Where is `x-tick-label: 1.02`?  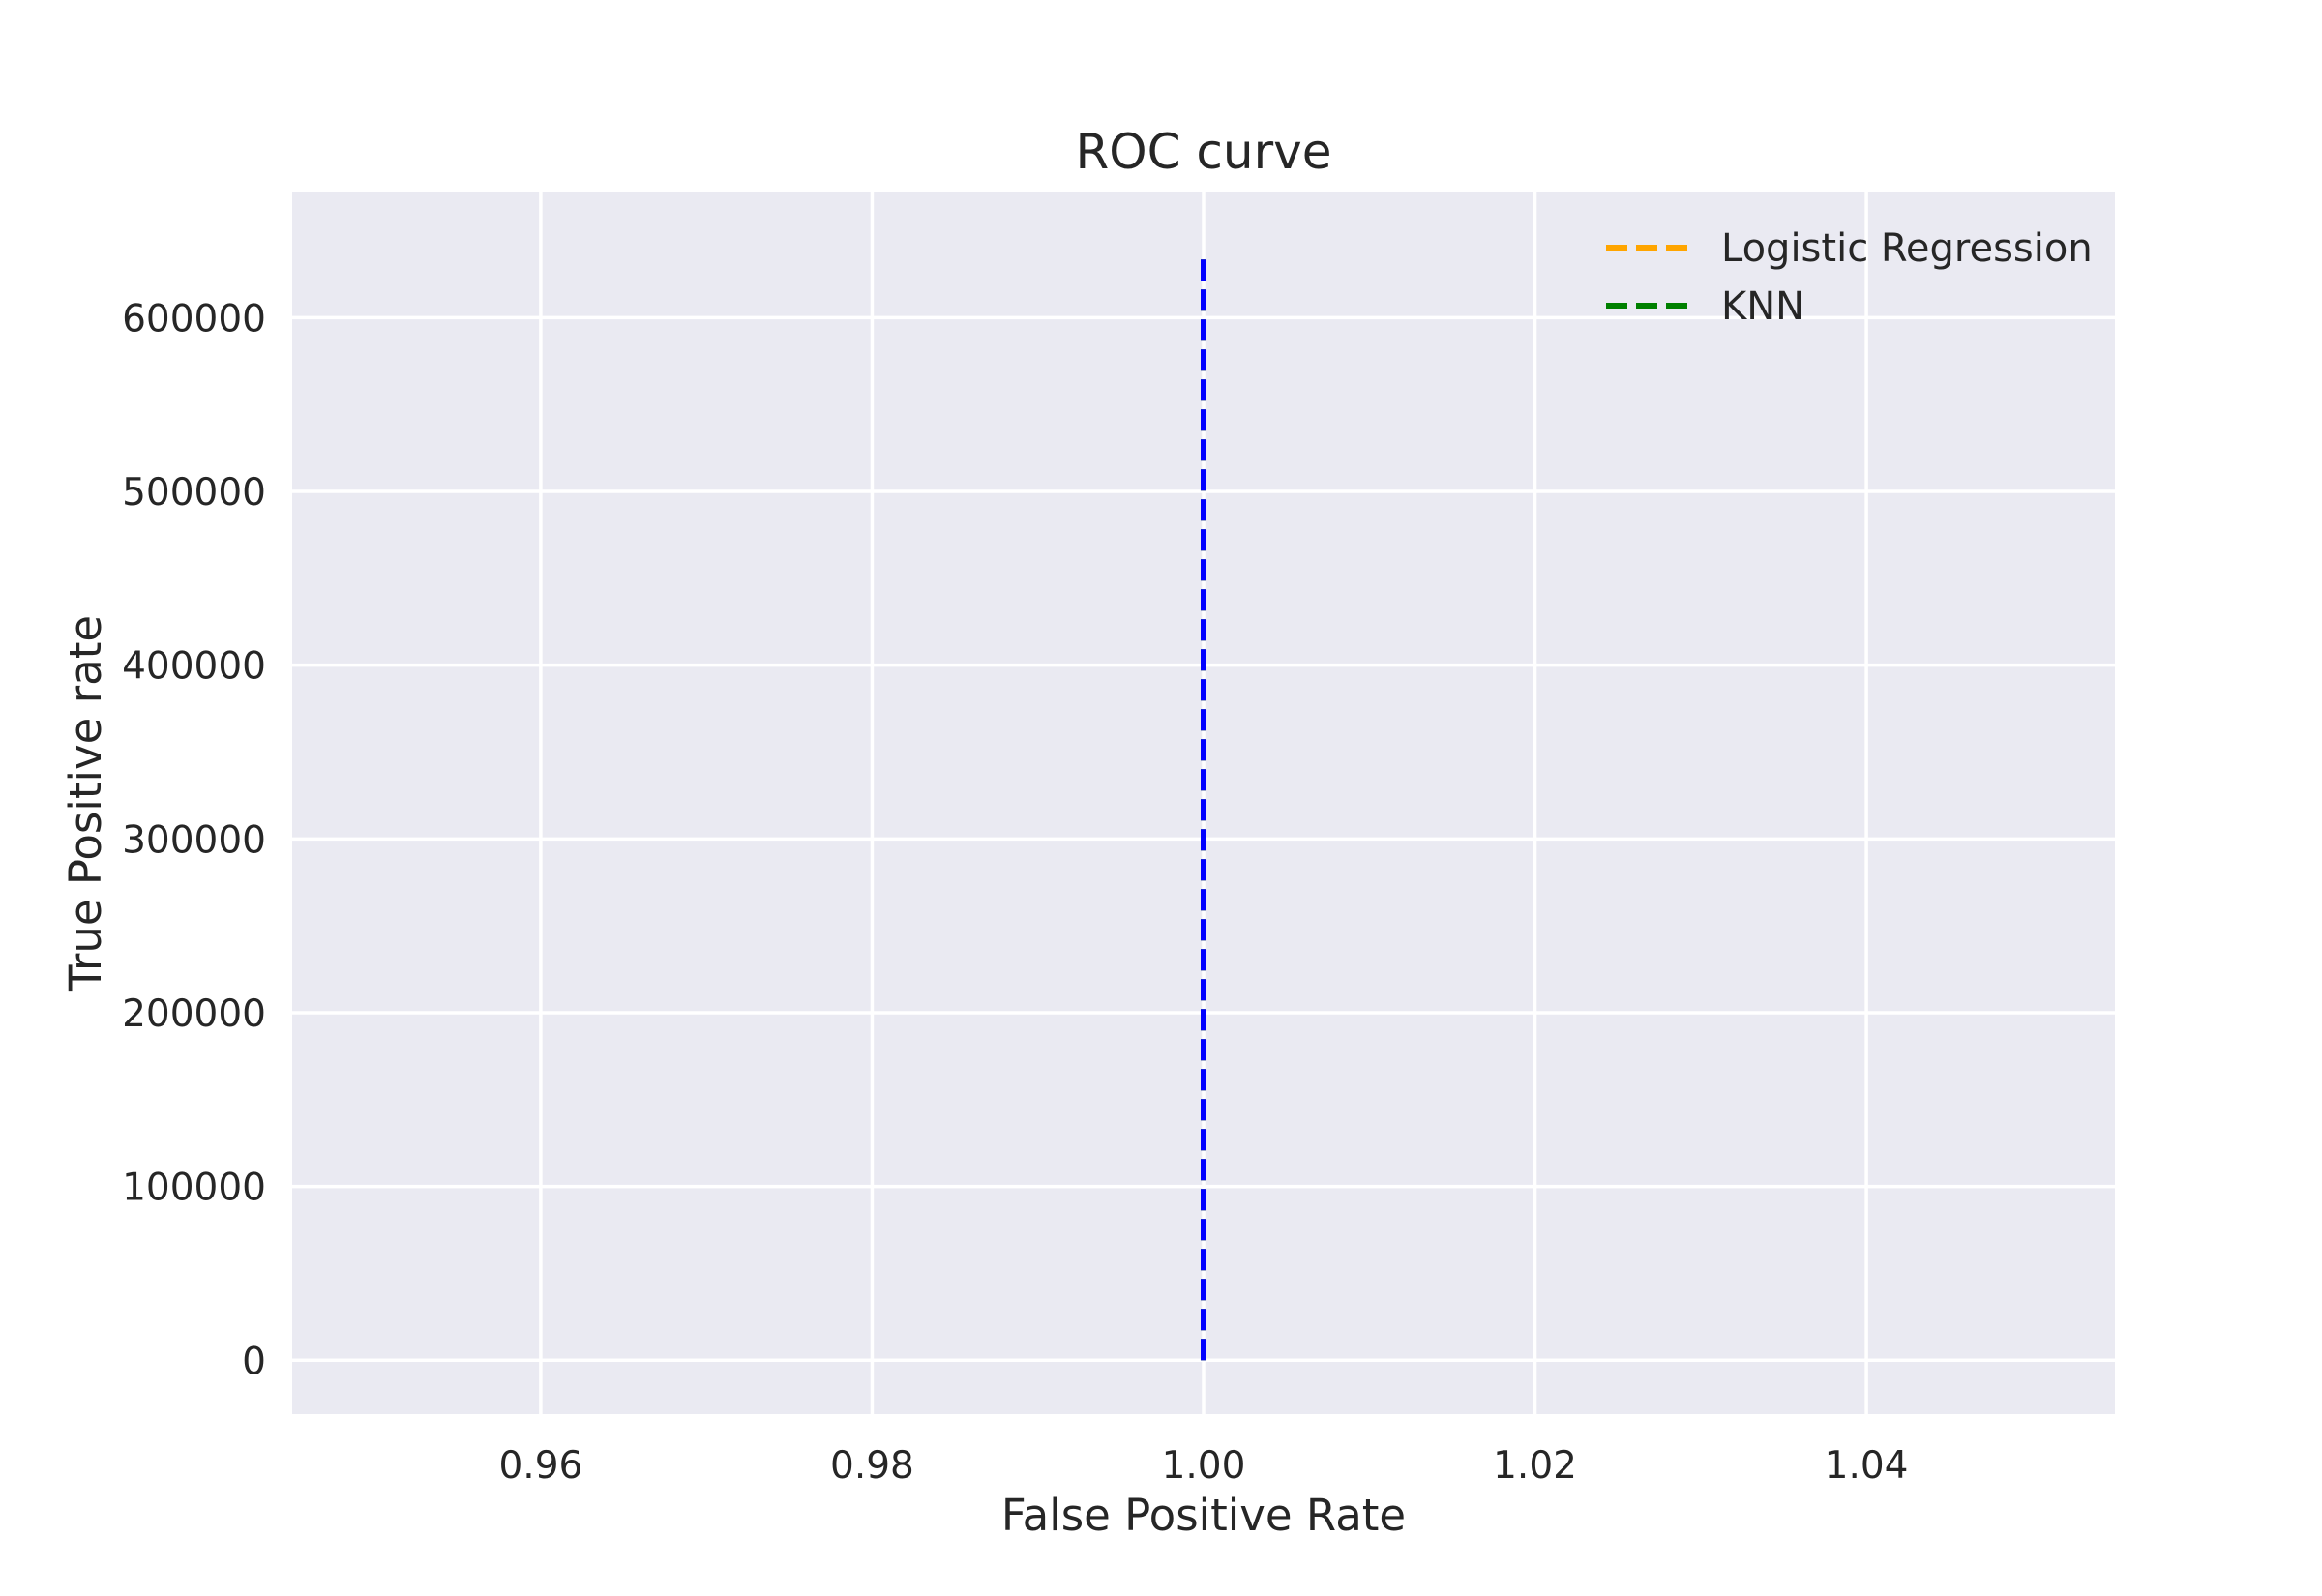 x-tick-label: 1.02 is located at coordinates (1535, 1466).